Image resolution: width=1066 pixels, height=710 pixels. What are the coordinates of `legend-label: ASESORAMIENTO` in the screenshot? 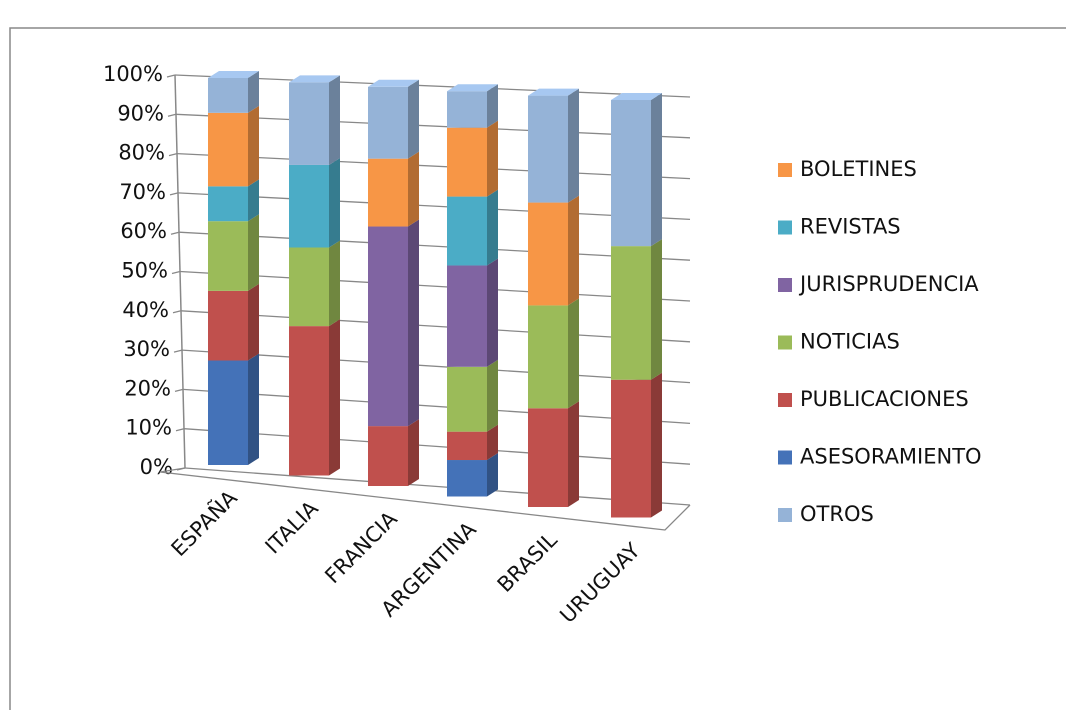 It's located at (891, 457).